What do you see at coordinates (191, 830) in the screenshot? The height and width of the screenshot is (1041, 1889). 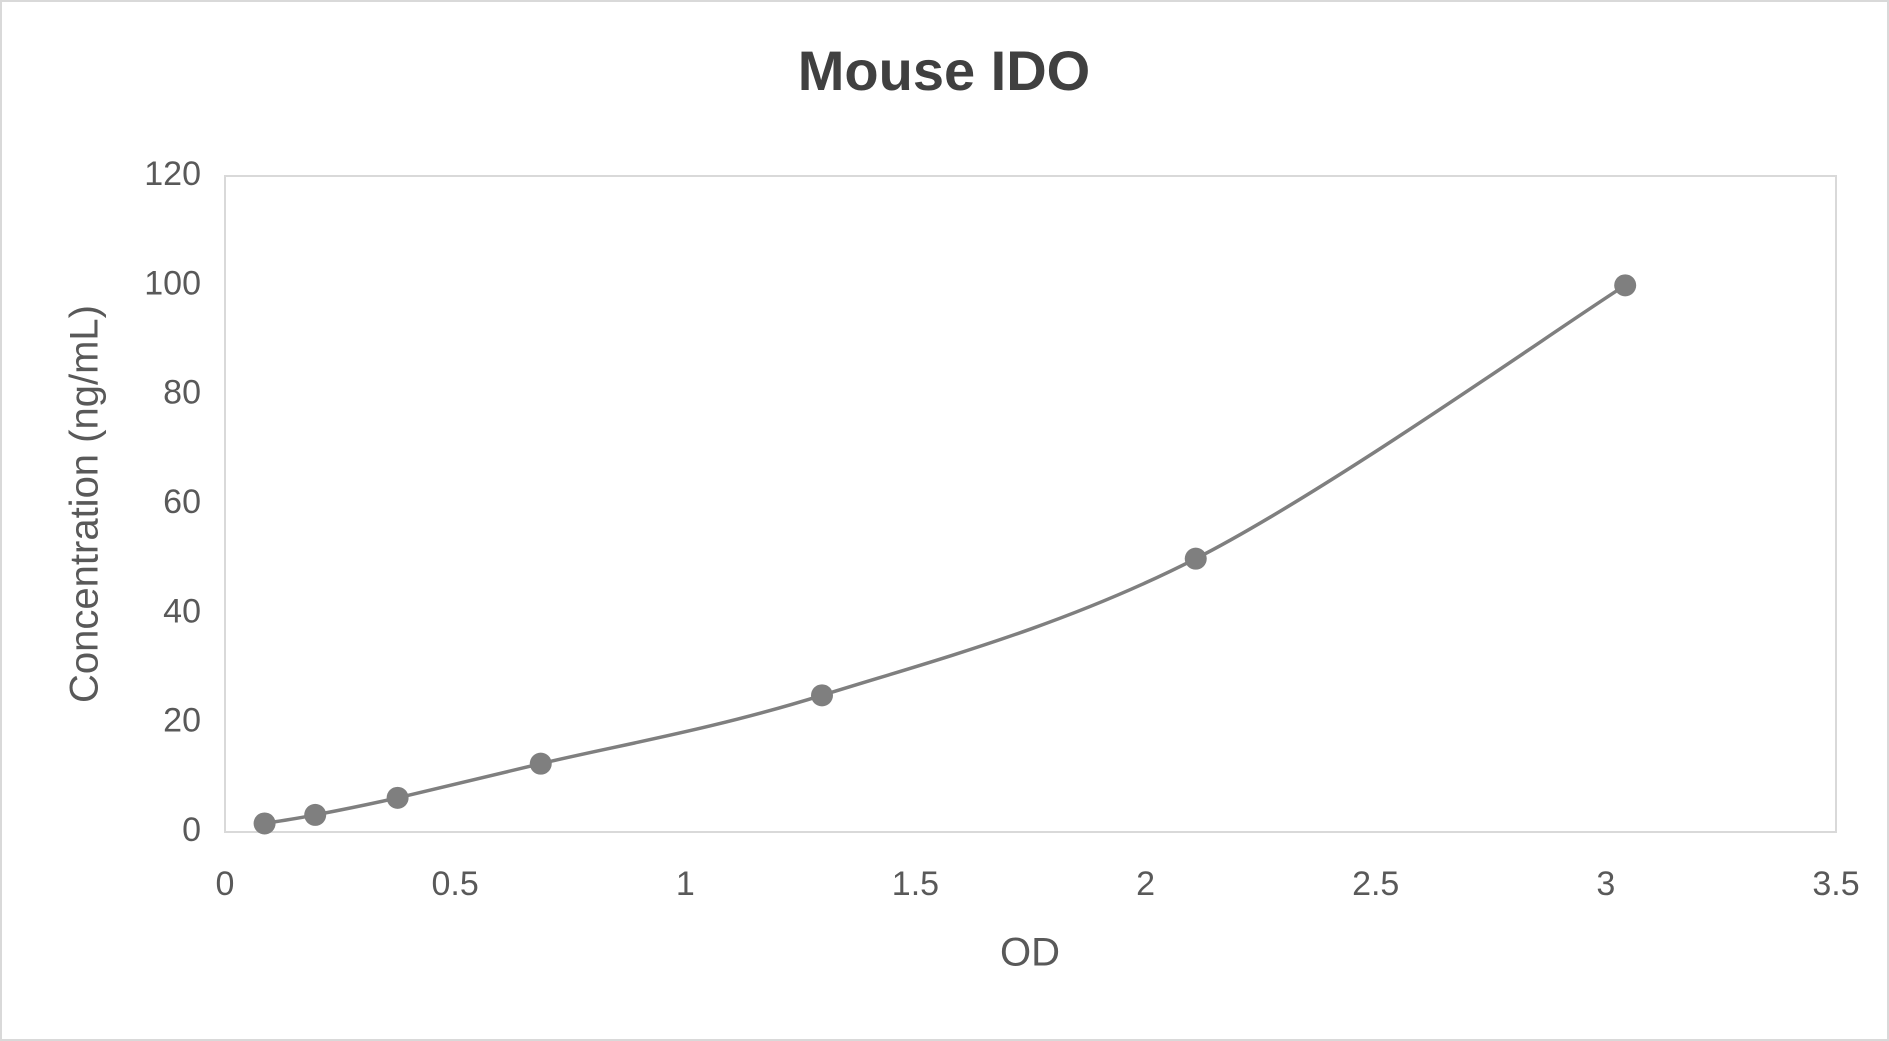 I see `y-tick-label: 0` at bounding box center [191, 830].